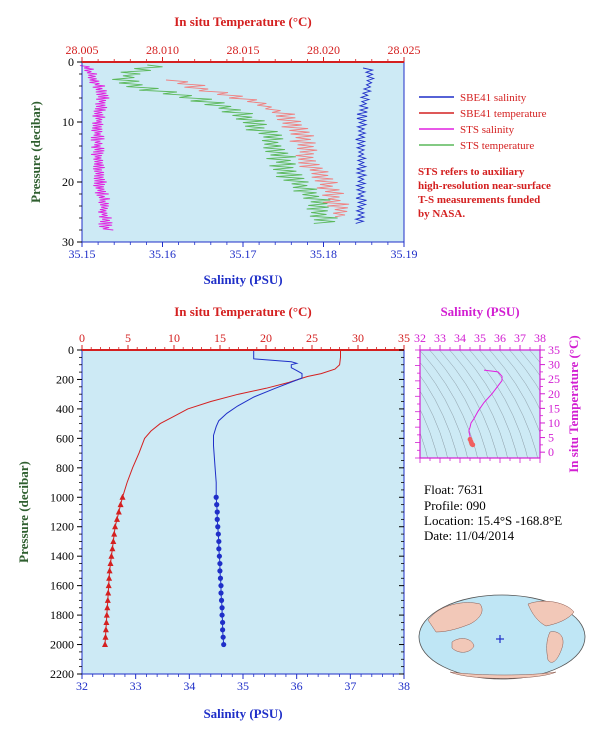 Image resolution: width=601 pixels, height=736 pixels. I want to click on bottom-salinity-axis-tick-label: 35, so click(243, 686).